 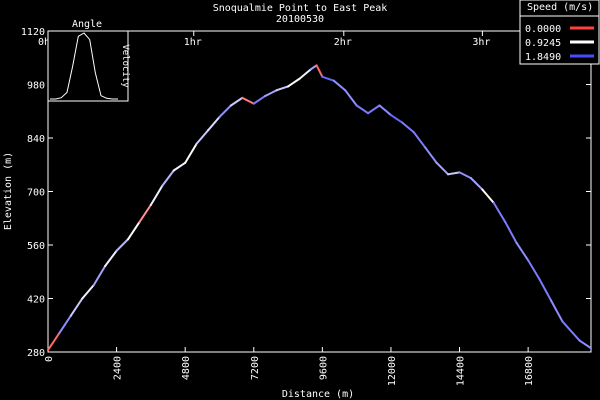 What do you see at coordinates (481, 42) in the screenshot?
I see `time-tick-label: 3hr` at bounding box center [481, 42].